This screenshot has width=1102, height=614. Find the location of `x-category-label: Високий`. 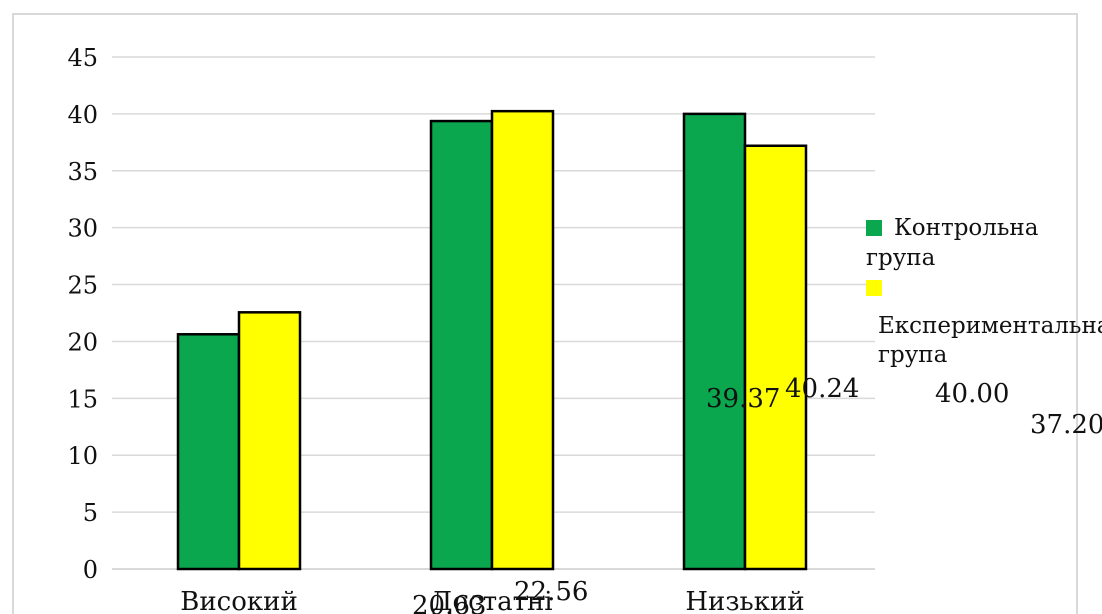

x-category-label: Високий is located at coordinates (239, 600).